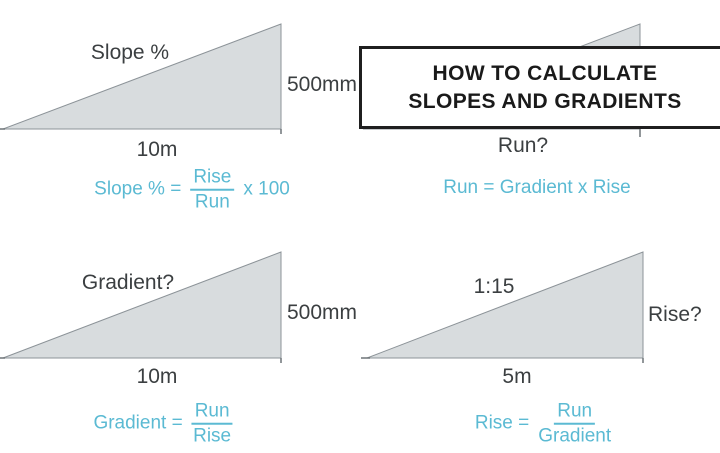  I want to click on rise-ratio-label: 1:15, so click(494, 286).